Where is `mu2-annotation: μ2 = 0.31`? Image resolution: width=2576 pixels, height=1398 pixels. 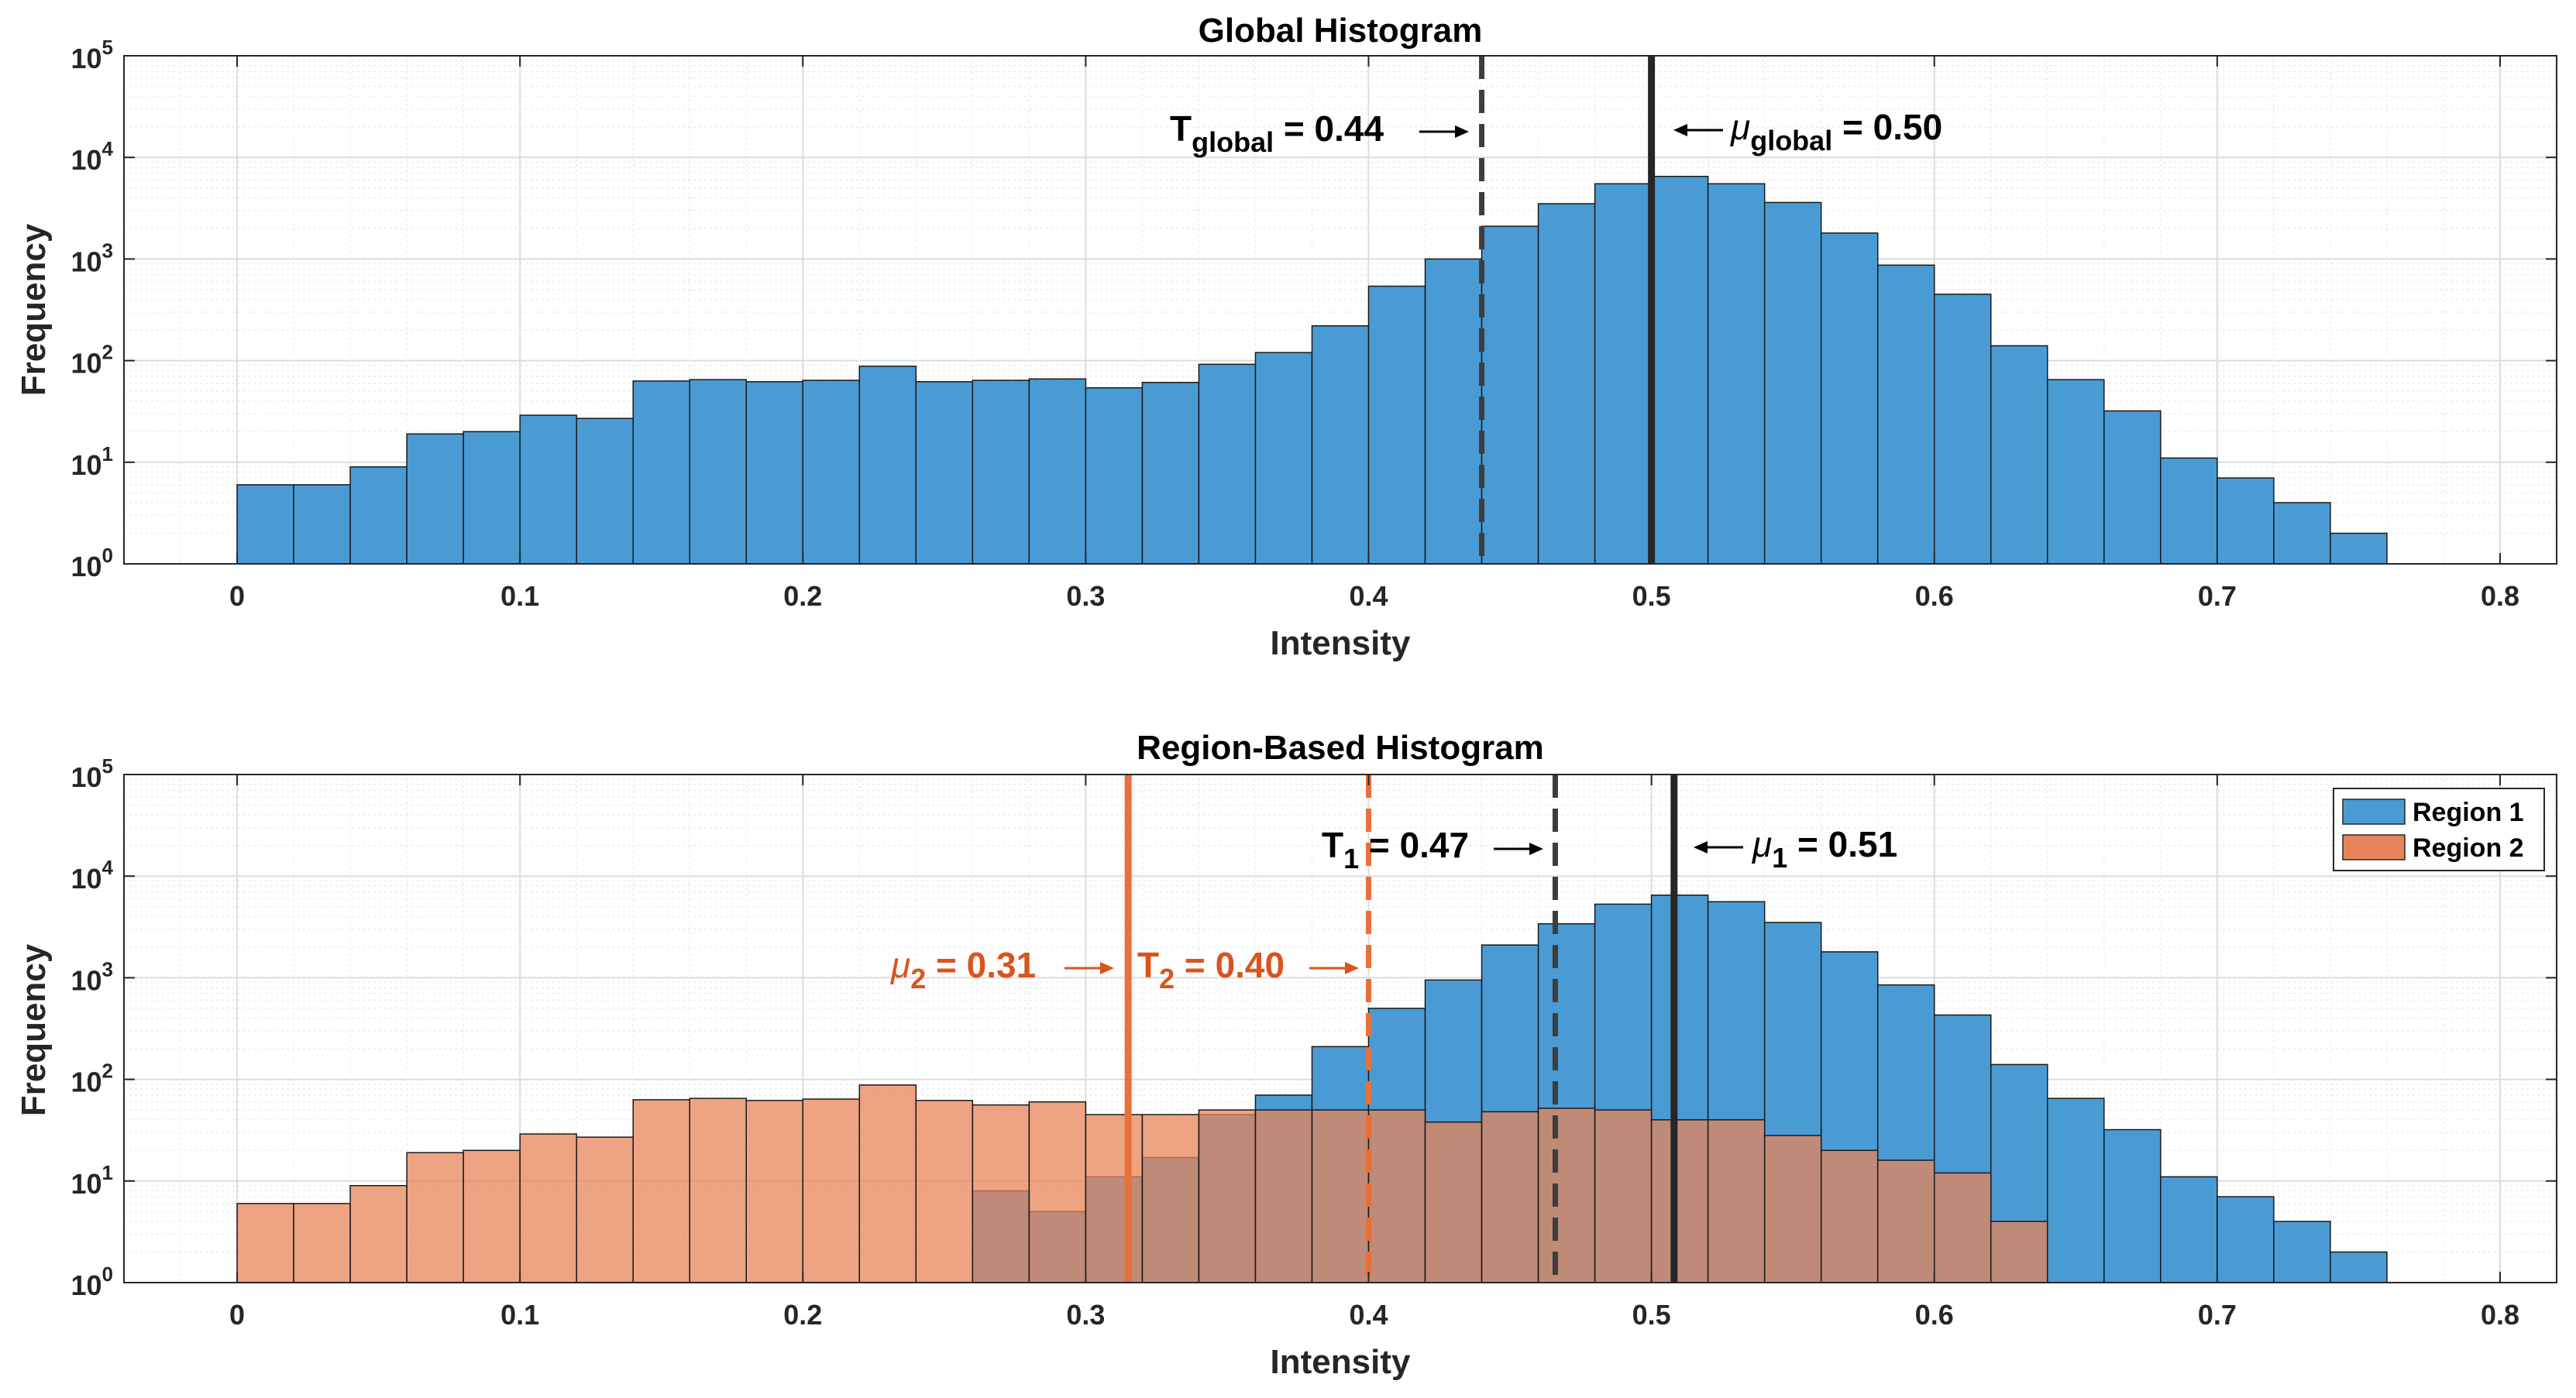
mu2-annotation: μ2 = 0.31 is located at coordinates (1002, 969).